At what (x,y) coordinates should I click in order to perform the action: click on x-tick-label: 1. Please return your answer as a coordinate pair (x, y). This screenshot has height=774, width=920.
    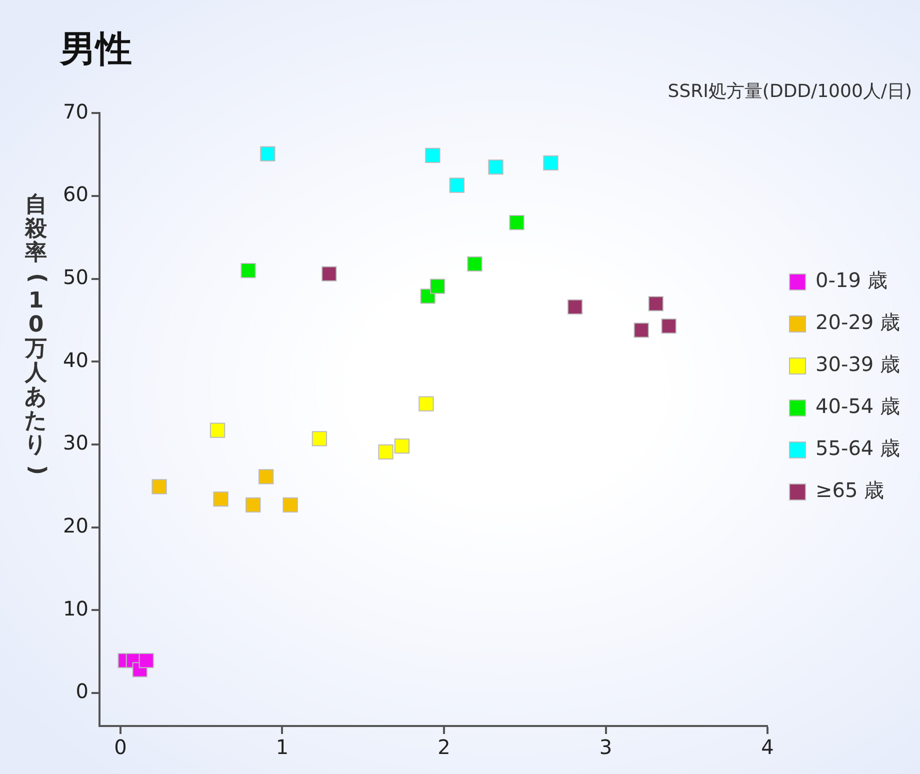
    Looking at the image, I should click on (282, 747).